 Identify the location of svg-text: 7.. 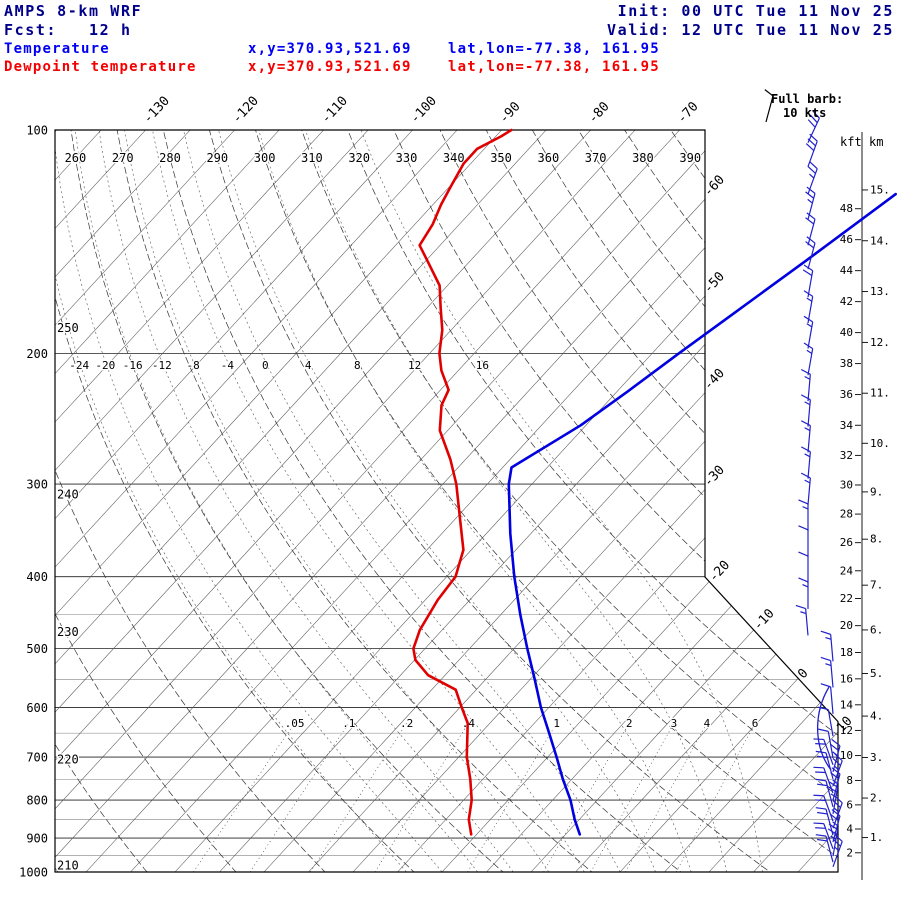
(876, 585).